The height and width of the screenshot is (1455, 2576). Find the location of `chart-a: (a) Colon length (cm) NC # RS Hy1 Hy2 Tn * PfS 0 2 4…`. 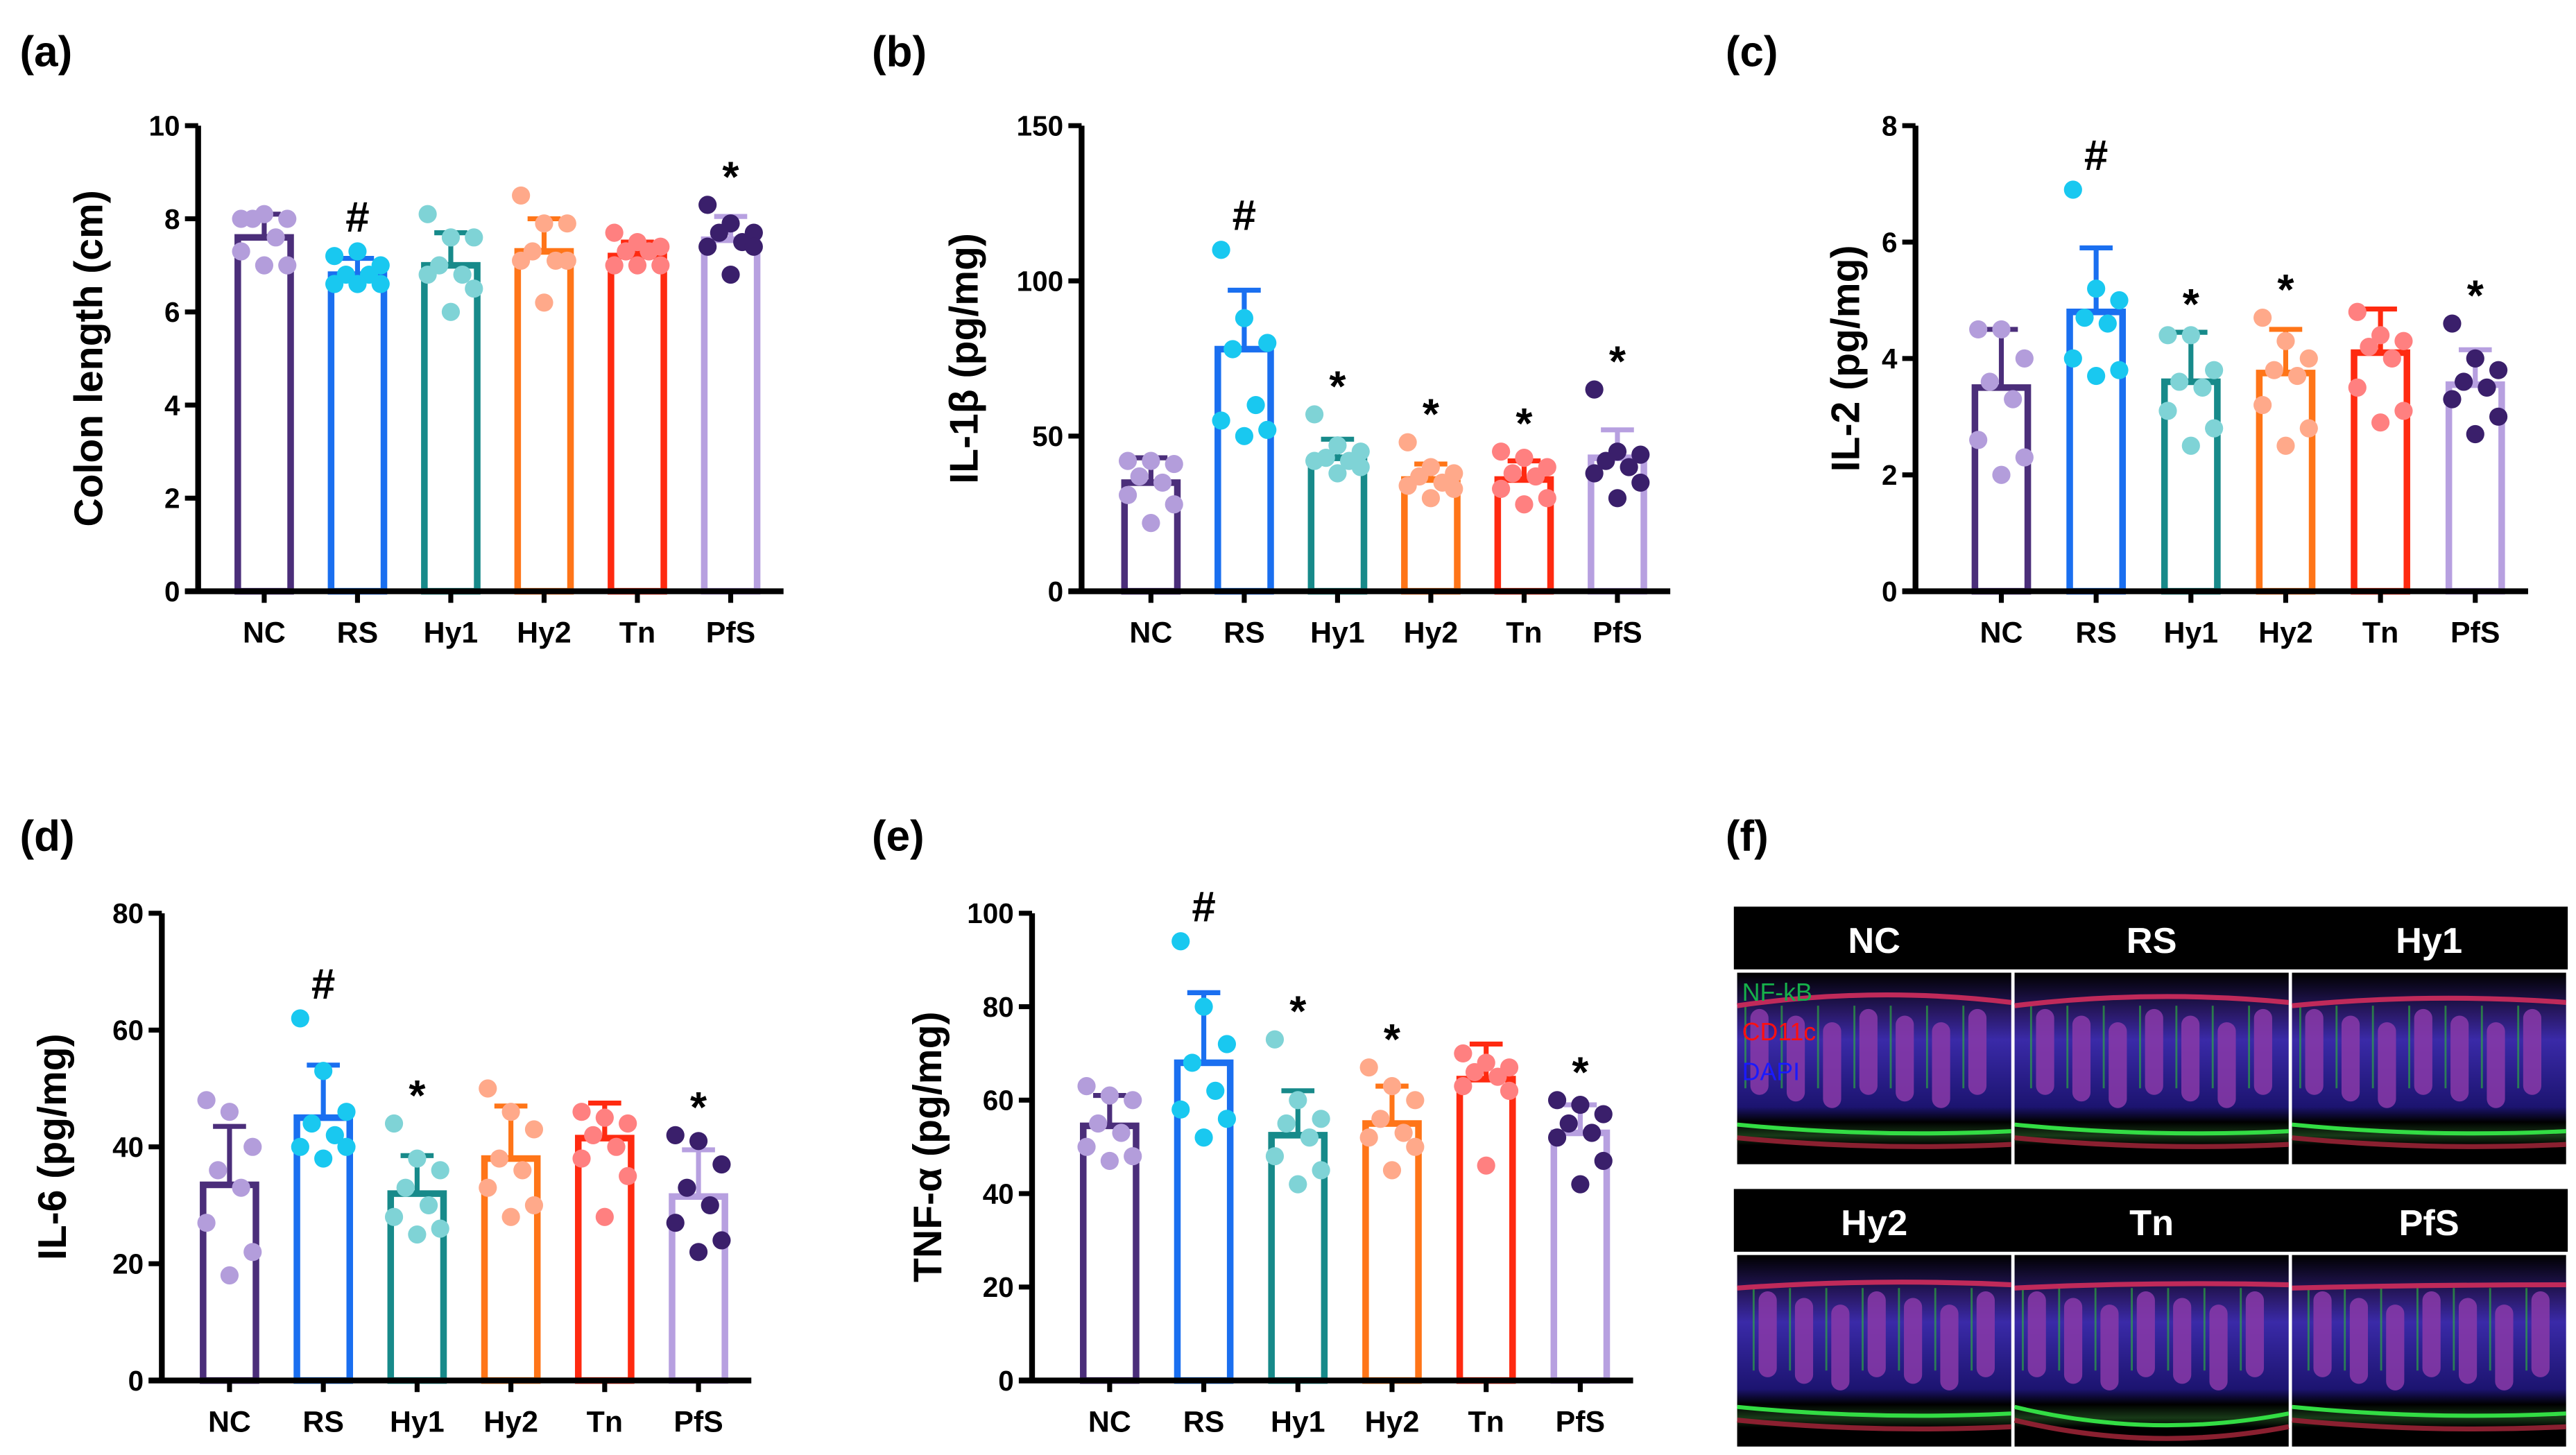

chart-a: (a) Colon length (cm) NC # RS Hy1 Hy2 Tn * PfS 0 2 4… is located at coordinates (402, 338).